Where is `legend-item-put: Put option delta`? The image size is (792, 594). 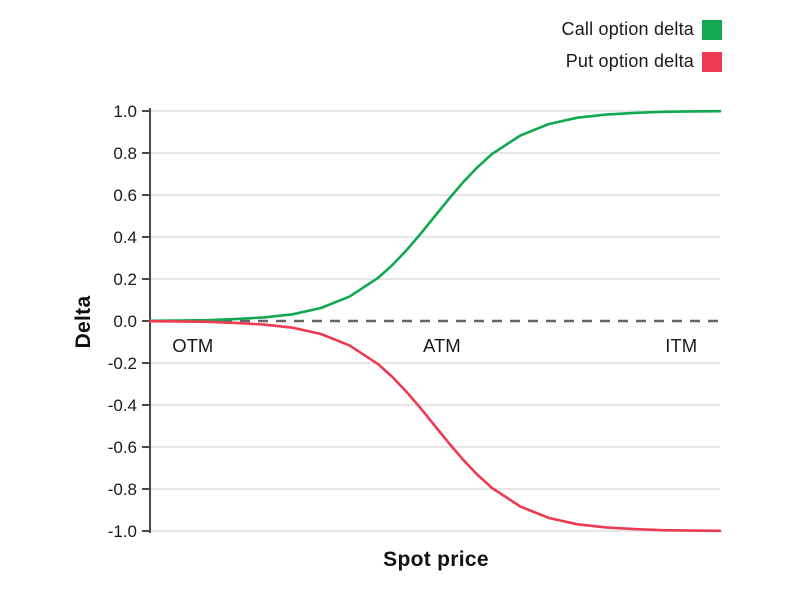 legend-item-put: Put option delta is located at coordinates (644, 61).